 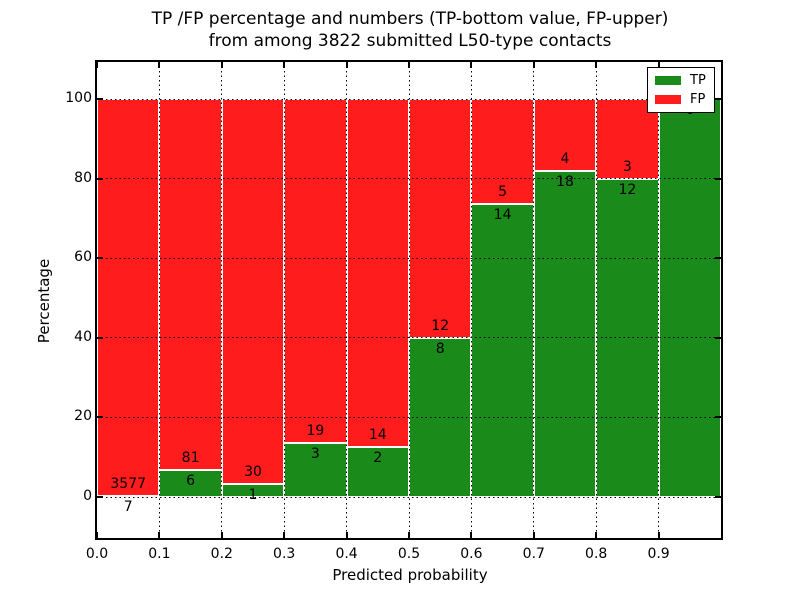 I want to click on x-tick-label: 0.3, so click(x=284, y=554).